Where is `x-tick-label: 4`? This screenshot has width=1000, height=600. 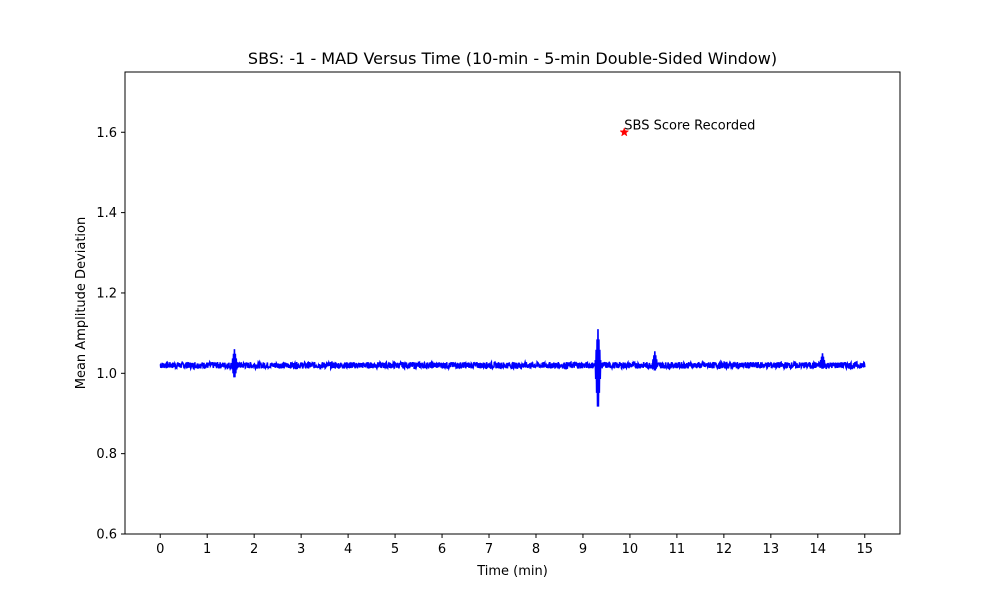
x-tick-label: 4 is located at coordinates (348, 549).